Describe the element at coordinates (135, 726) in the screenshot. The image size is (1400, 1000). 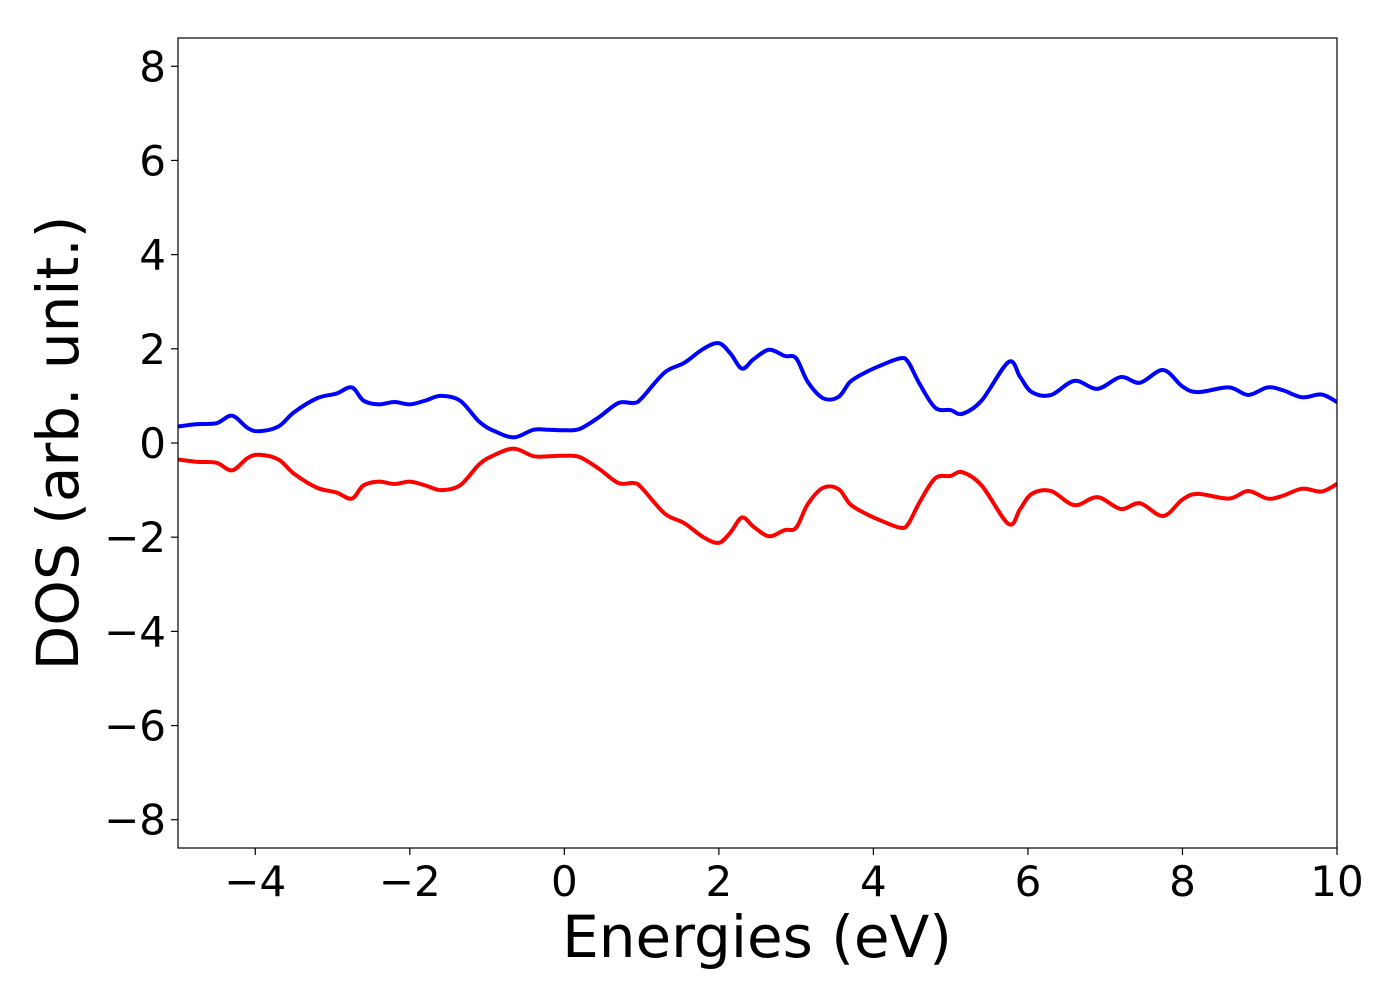
I see `y-tick-label: −6` at that location.